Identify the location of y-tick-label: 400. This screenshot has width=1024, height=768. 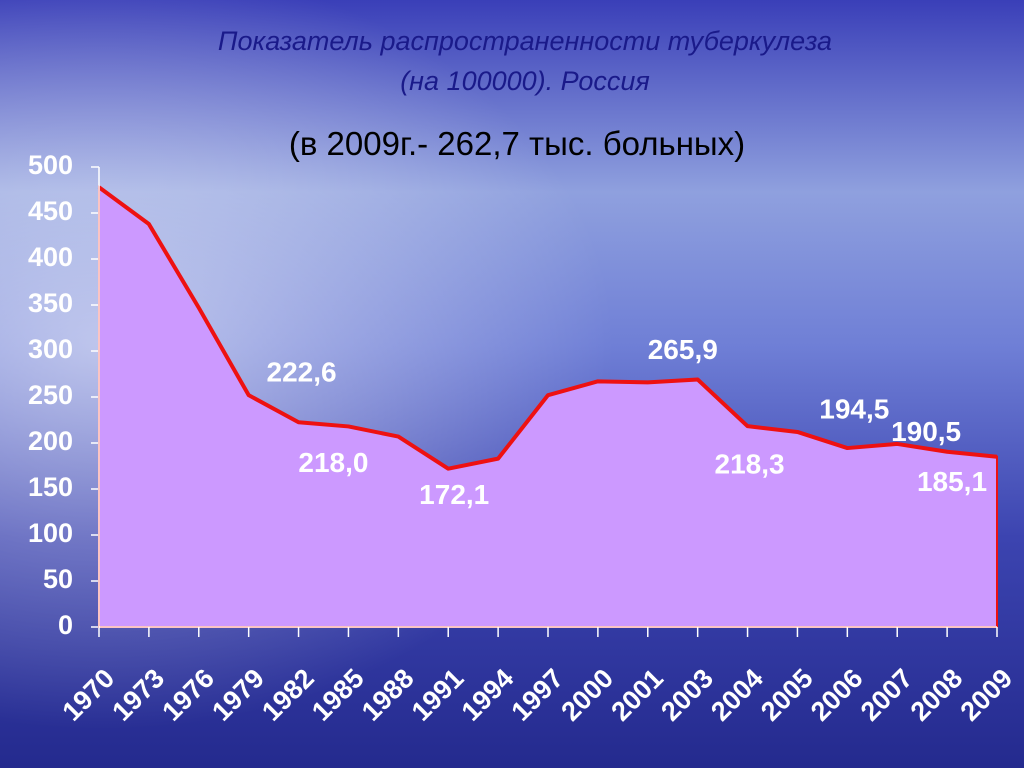
(50, 257).